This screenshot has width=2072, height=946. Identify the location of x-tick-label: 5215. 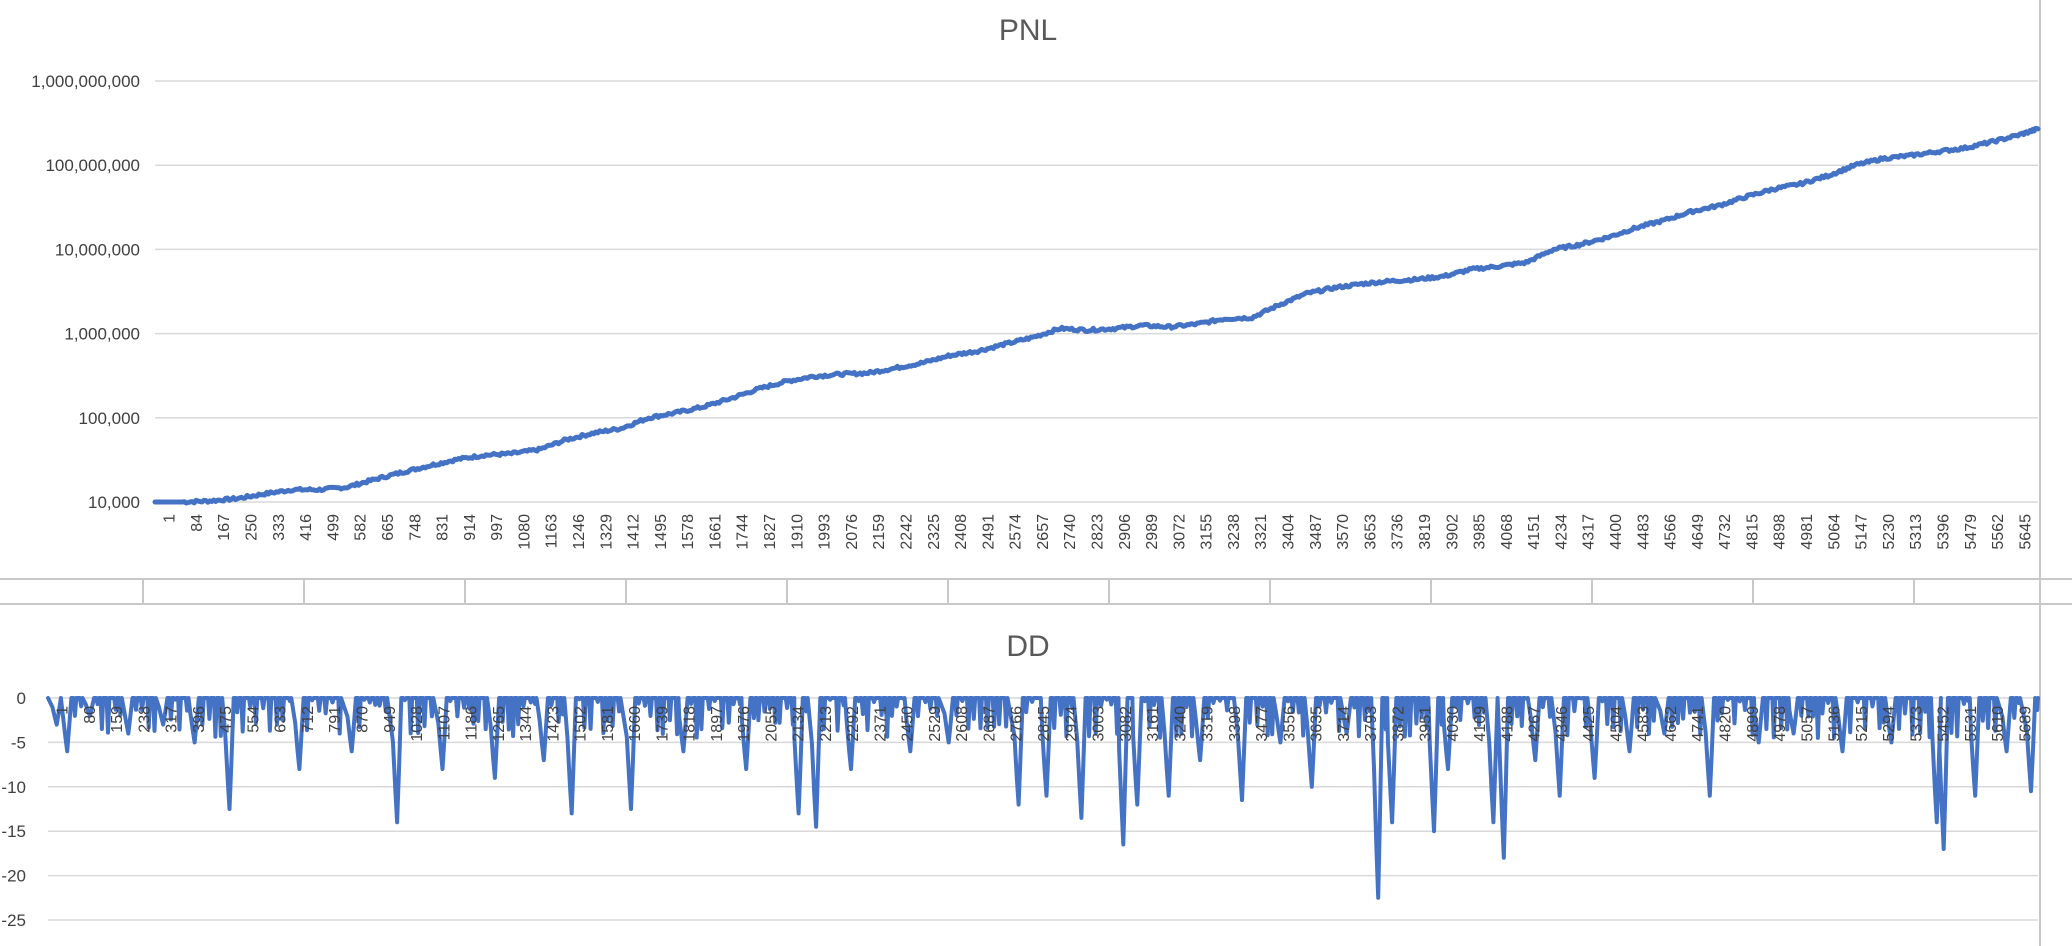
(1862, 724).